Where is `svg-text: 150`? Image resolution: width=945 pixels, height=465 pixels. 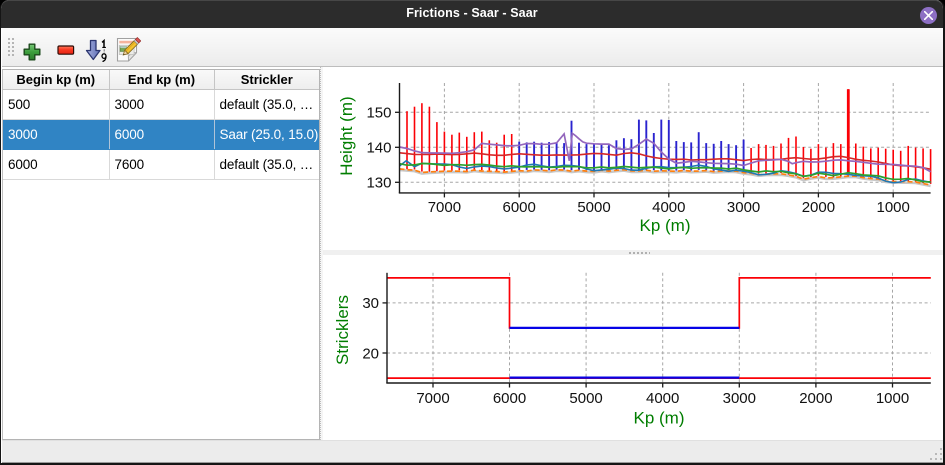 svg-text: 150 is located at coordinates (378, 113).